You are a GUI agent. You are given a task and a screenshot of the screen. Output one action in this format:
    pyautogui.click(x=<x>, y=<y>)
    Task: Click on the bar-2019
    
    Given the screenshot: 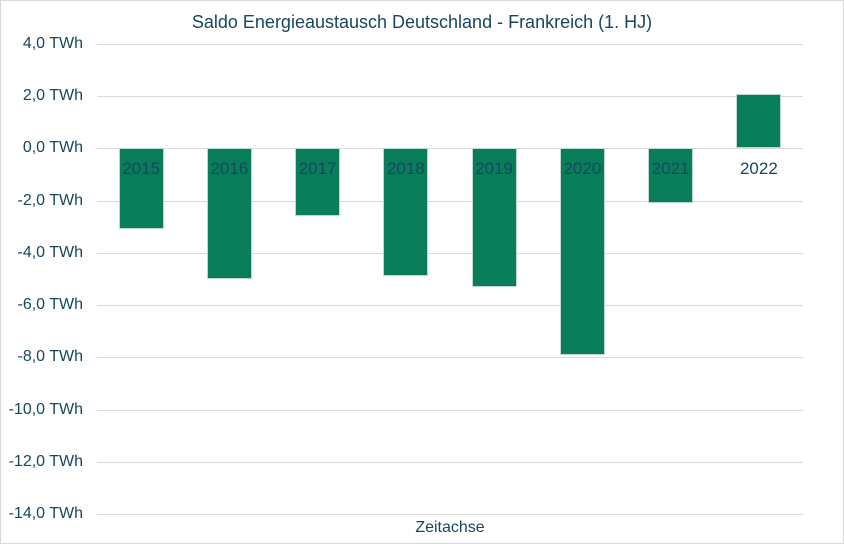 What is the action you would take?
    pyautogui.click(x=494, y=217)
    